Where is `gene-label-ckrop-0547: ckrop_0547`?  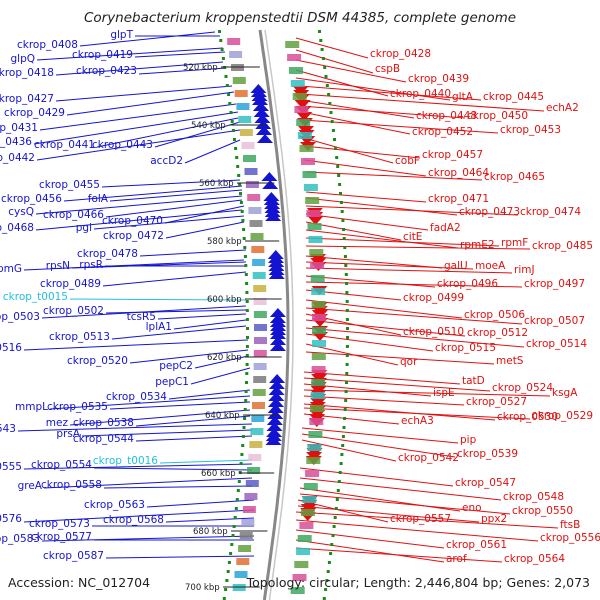 gene-label-ckrop-0547: ckrop_0547 is located at coordinates (485, 483).